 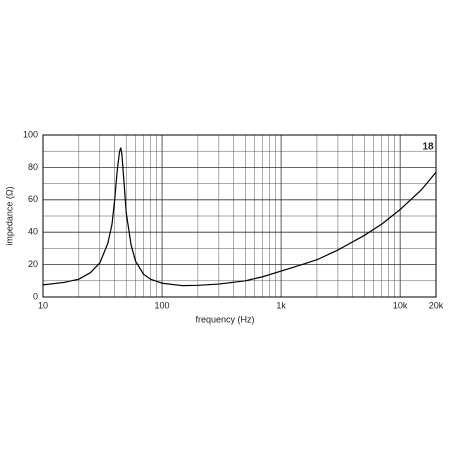 What do you see at coordinates (428, 147) in the screenshot?
I see `logo: 18` at bounding box center [428, 147].